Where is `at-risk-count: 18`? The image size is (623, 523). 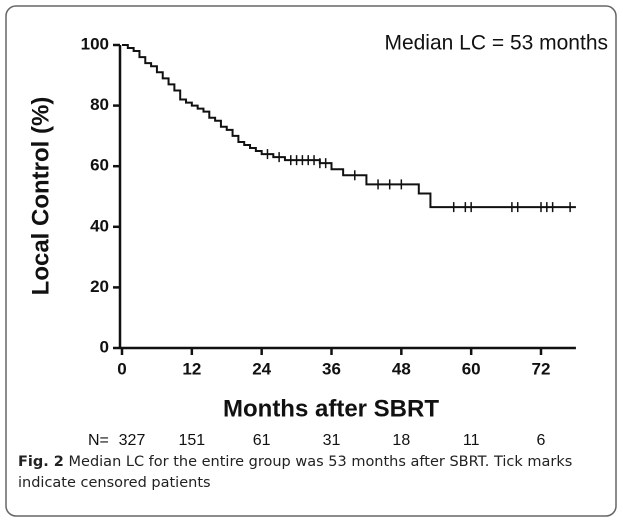
at-risk-count: 18 is located at coordinates (401, 440).